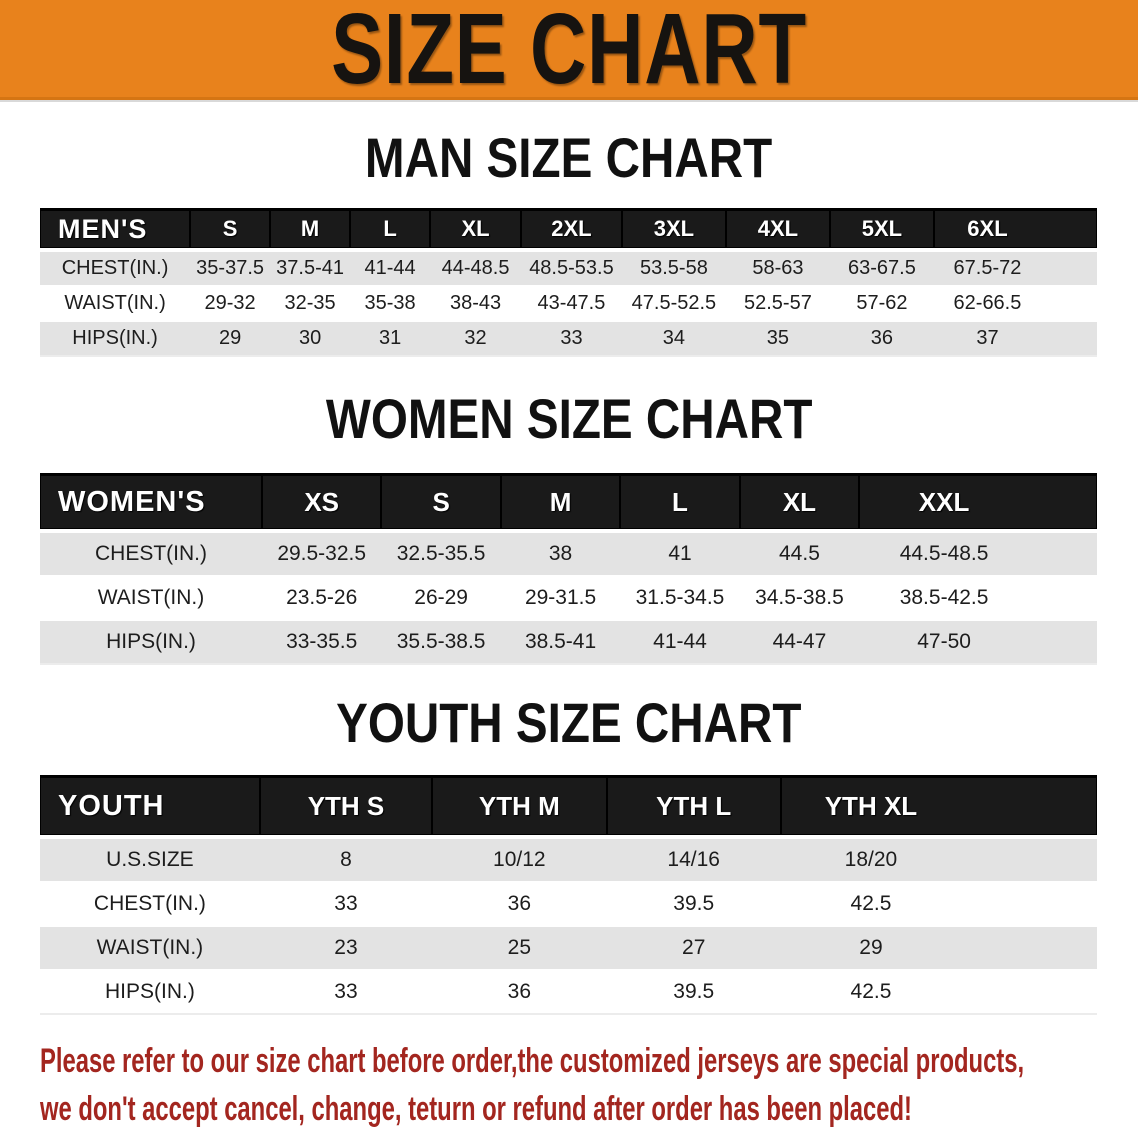 The width and height of the screenshot is (1138, 1133). Describe the element at coordinates (390, 339) in the screenshot. I see `size-value-cell: 31` at that location.